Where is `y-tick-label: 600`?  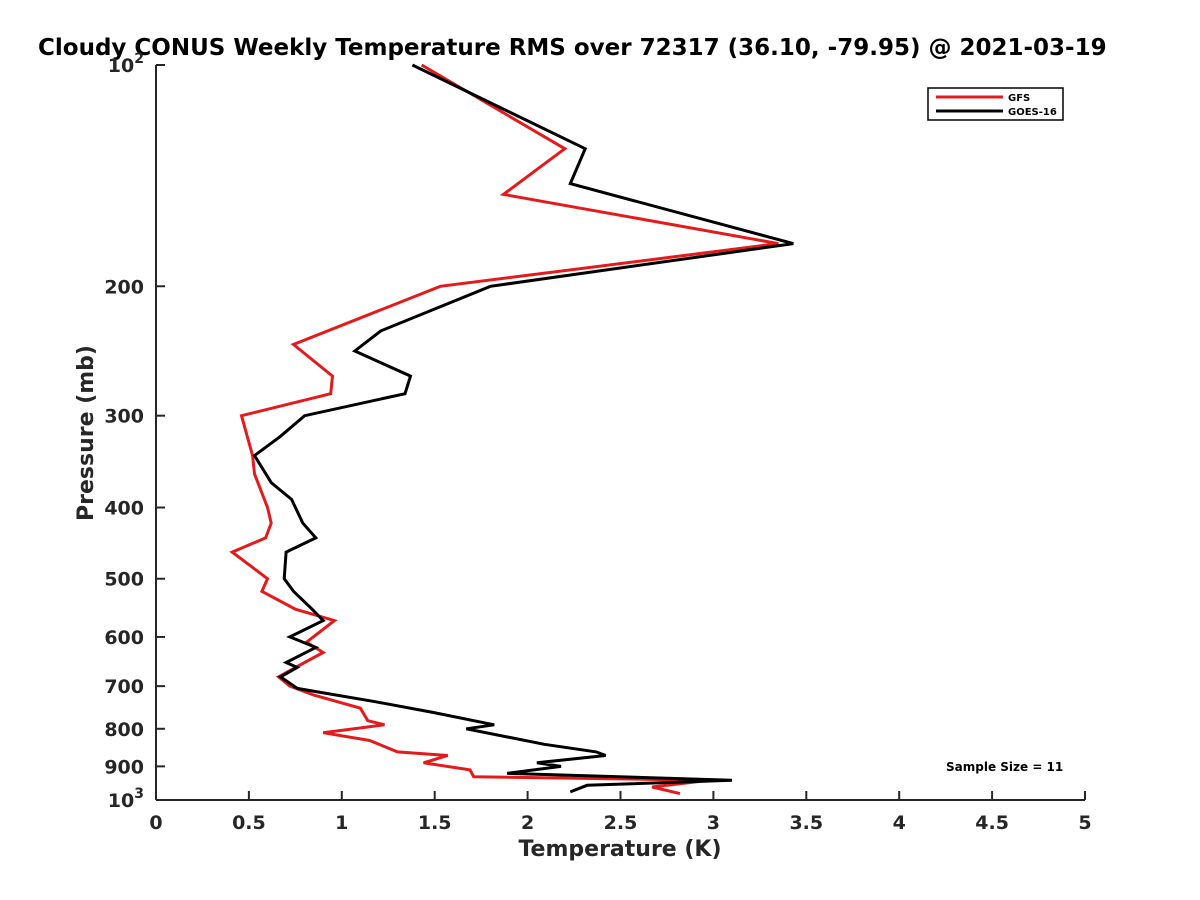
y-tick-label: 600 is located at coordinates (124, 638).